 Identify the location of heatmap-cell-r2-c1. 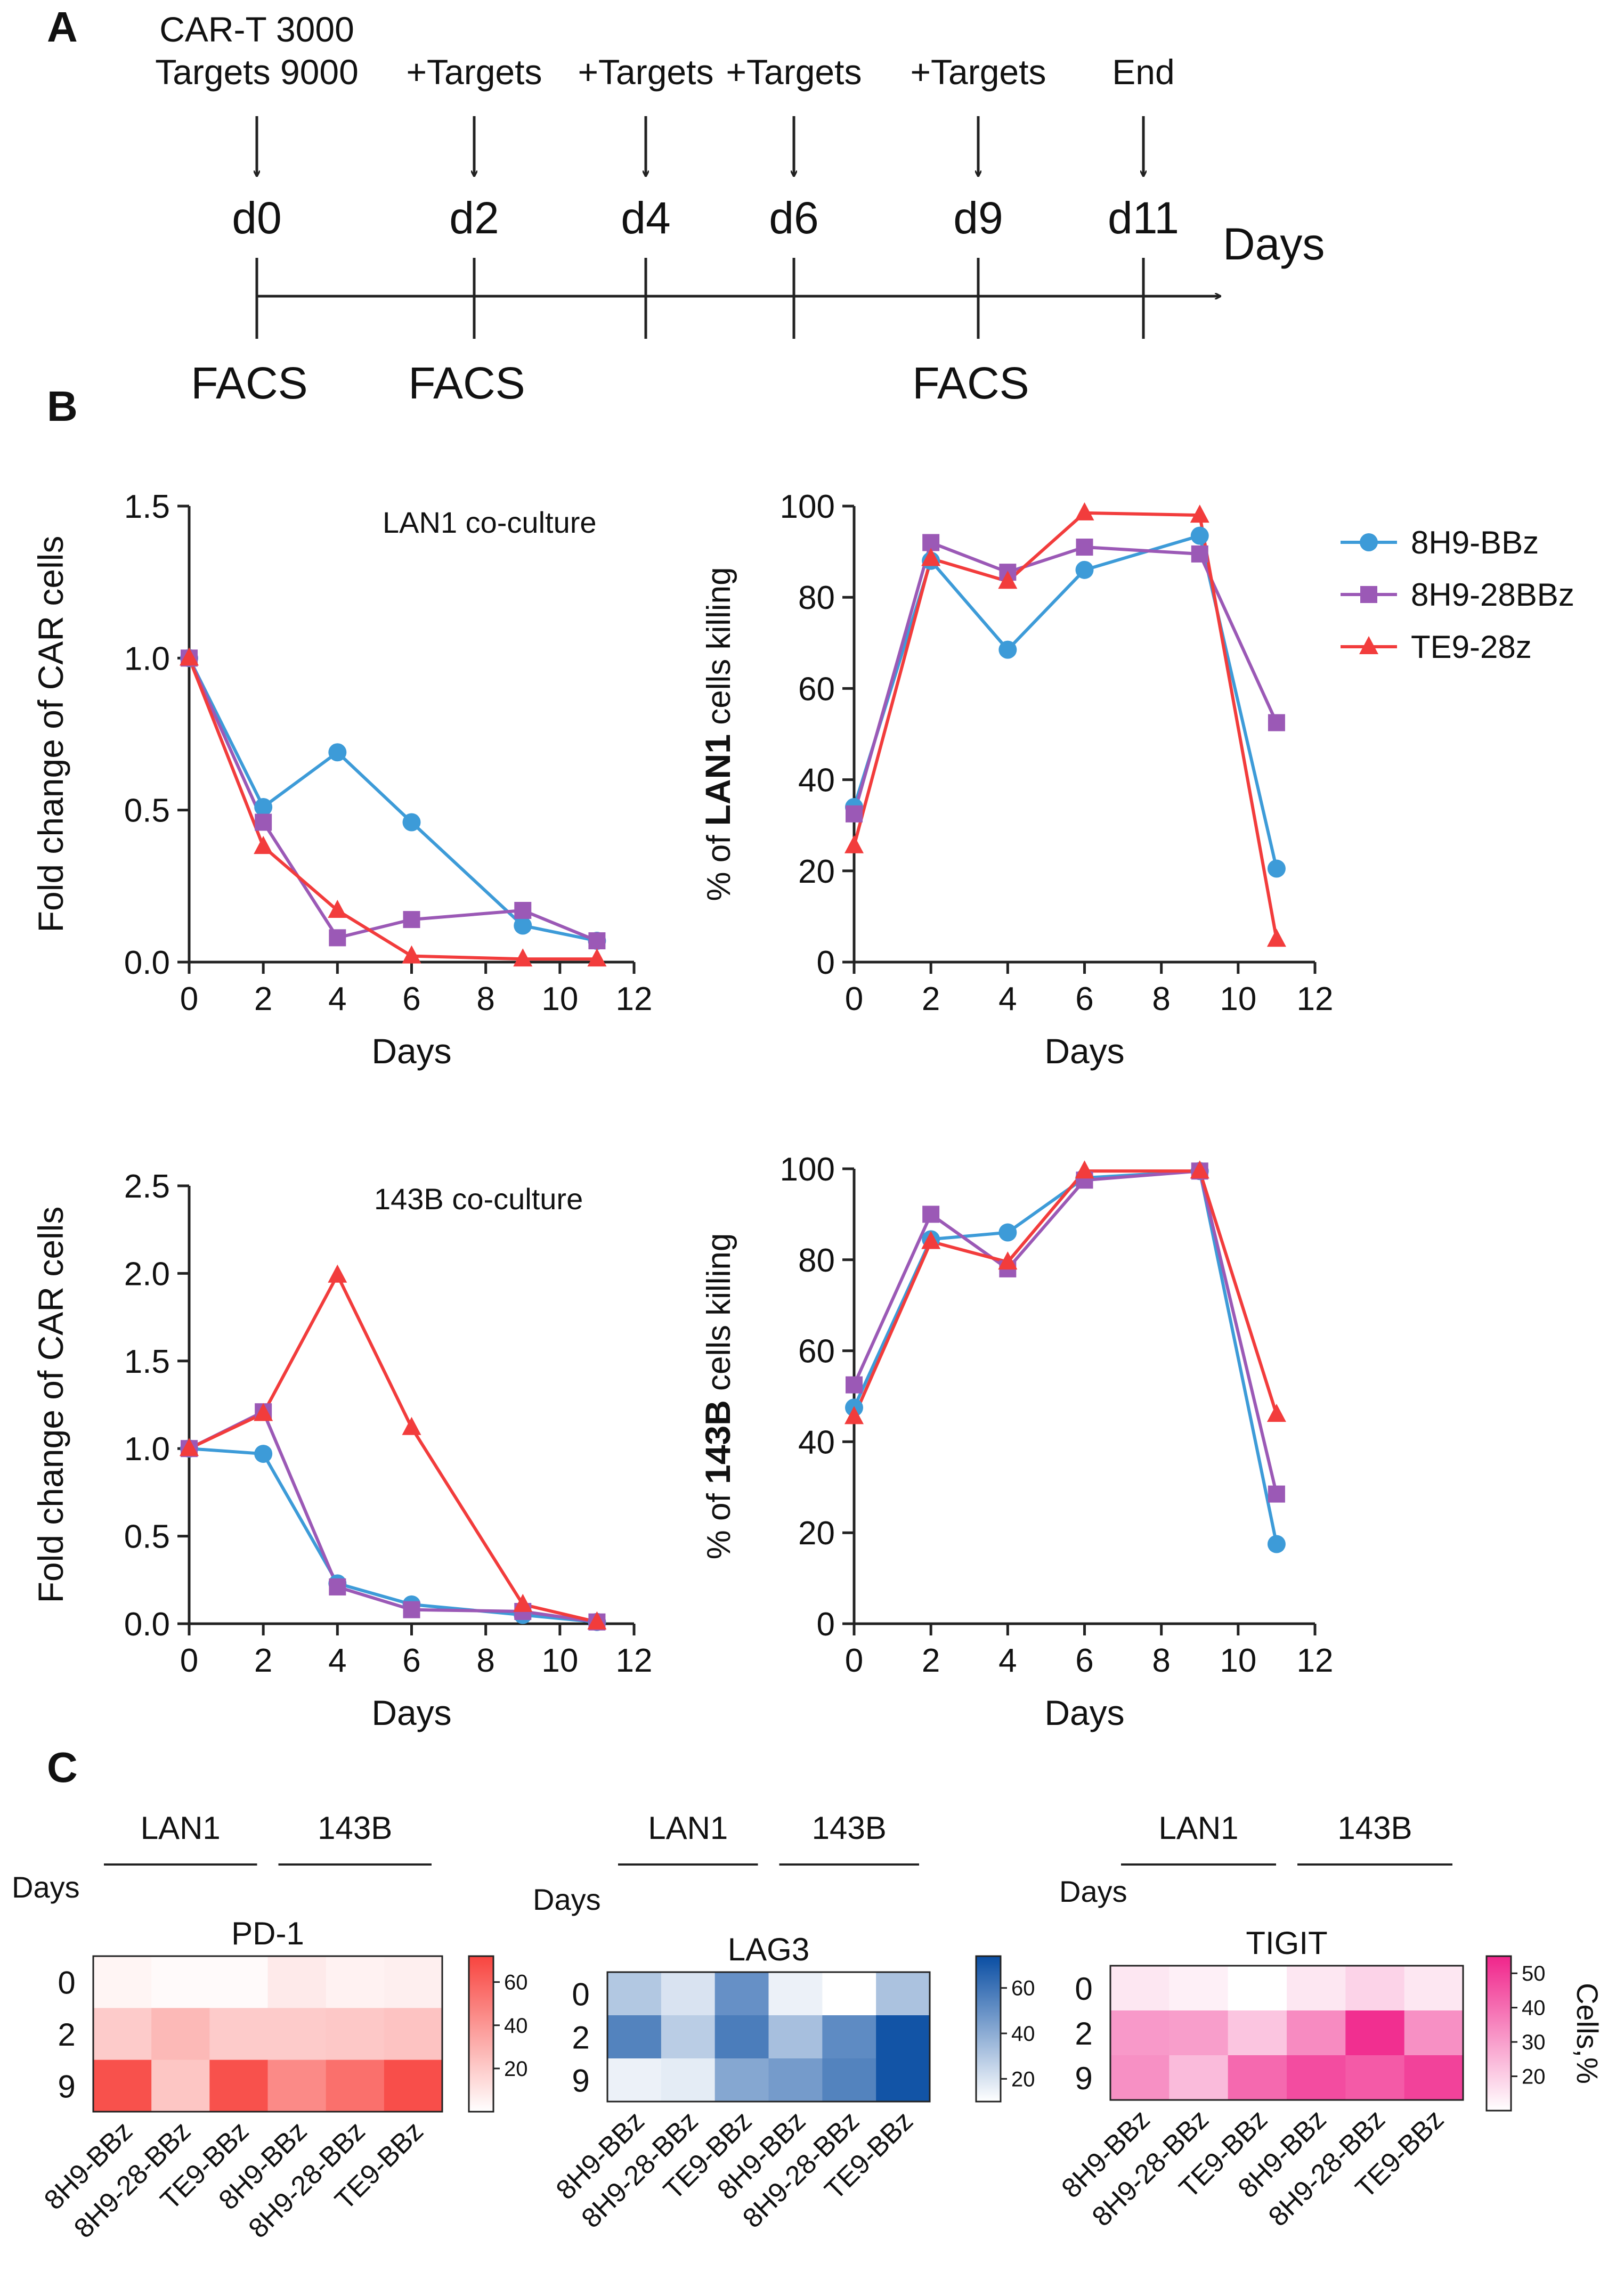
(180, 2034).